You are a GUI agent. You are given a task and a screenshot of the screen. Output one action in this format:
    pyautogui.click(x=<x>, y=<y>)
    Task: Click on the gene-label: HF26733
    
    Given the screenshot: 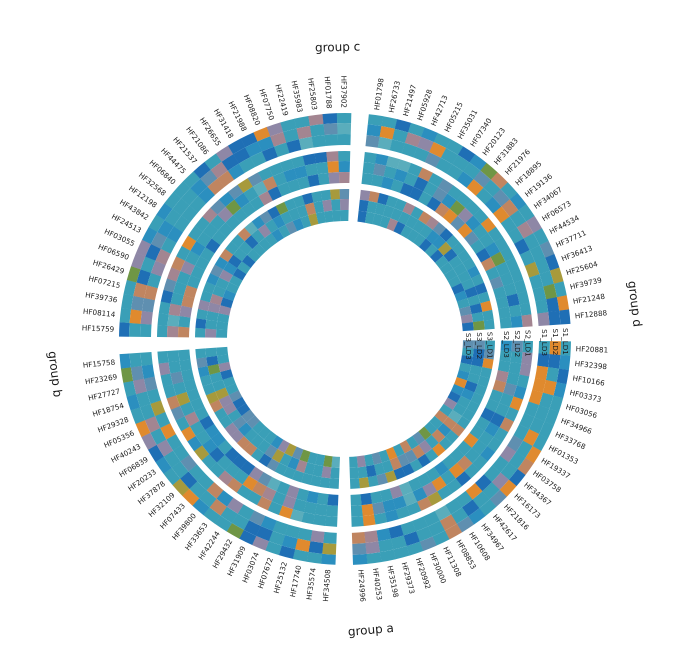 What is the action you would take?
    pyautogui.click(x=394, y=97)
    